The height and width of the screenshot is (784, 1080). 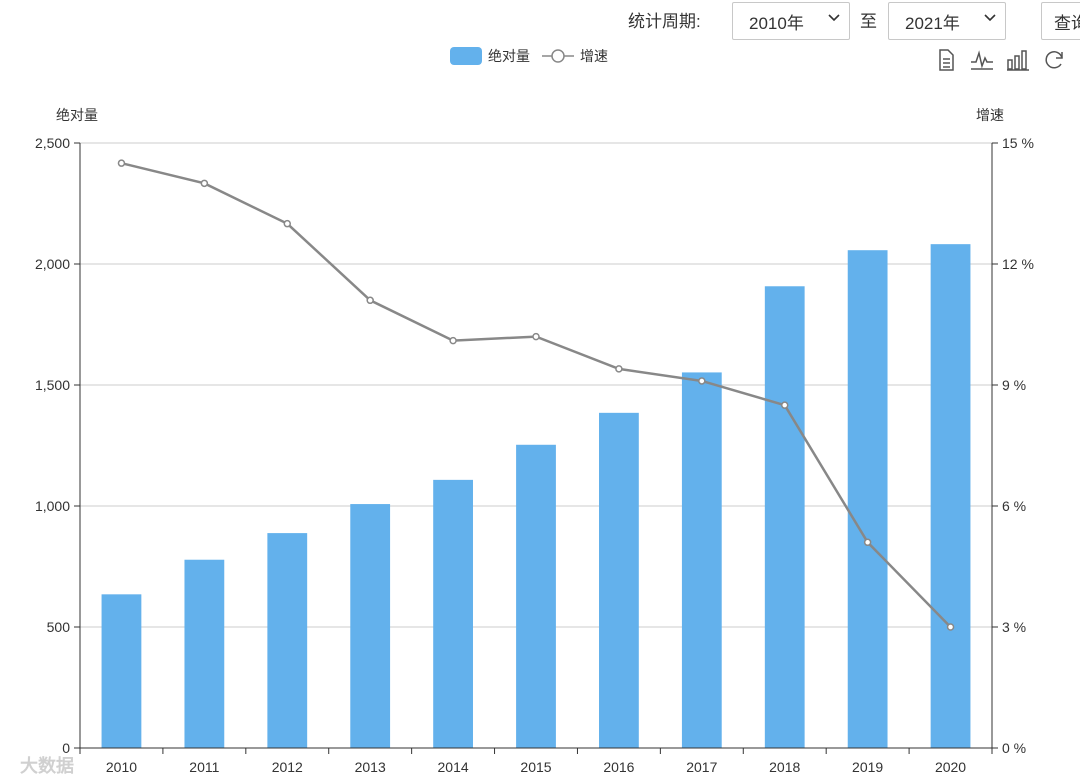 I want to click on legend-bar-swatch, so click(x=466, y=56).